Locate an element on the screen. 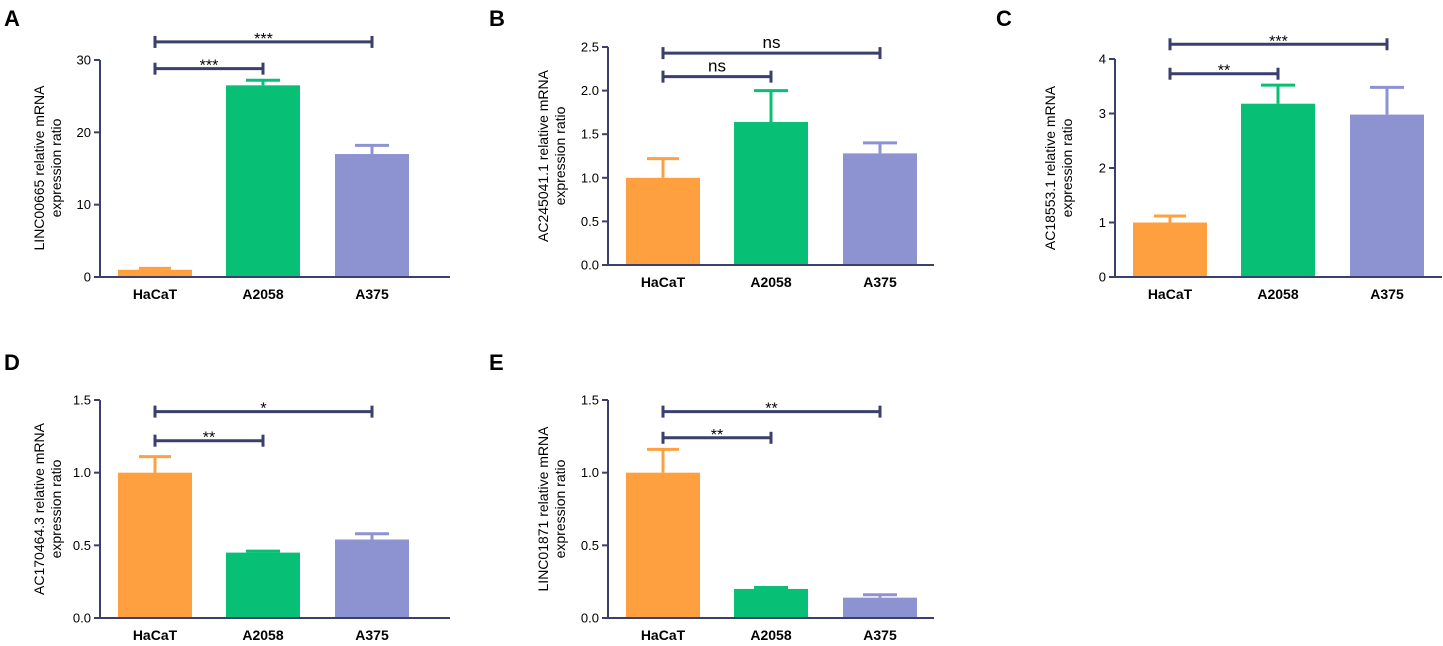  y-tick-label: 10 is located at coordinates (84, 204).